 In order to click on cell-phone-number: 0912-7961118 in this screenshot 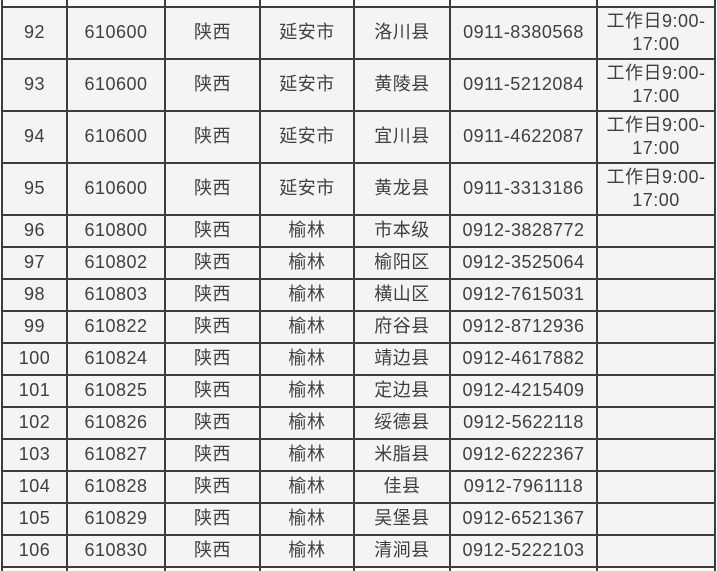, I will do `click(523, 487)`.